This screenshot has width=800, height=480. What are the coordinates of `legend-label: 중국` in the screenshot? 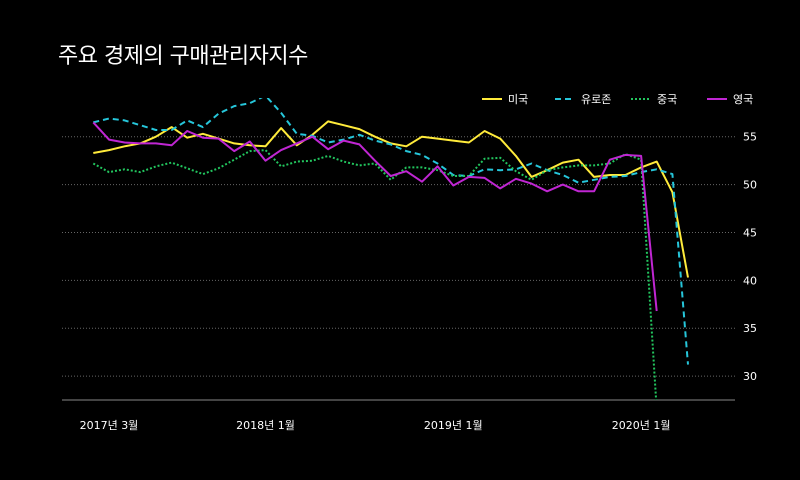 It's located at (667, 99).